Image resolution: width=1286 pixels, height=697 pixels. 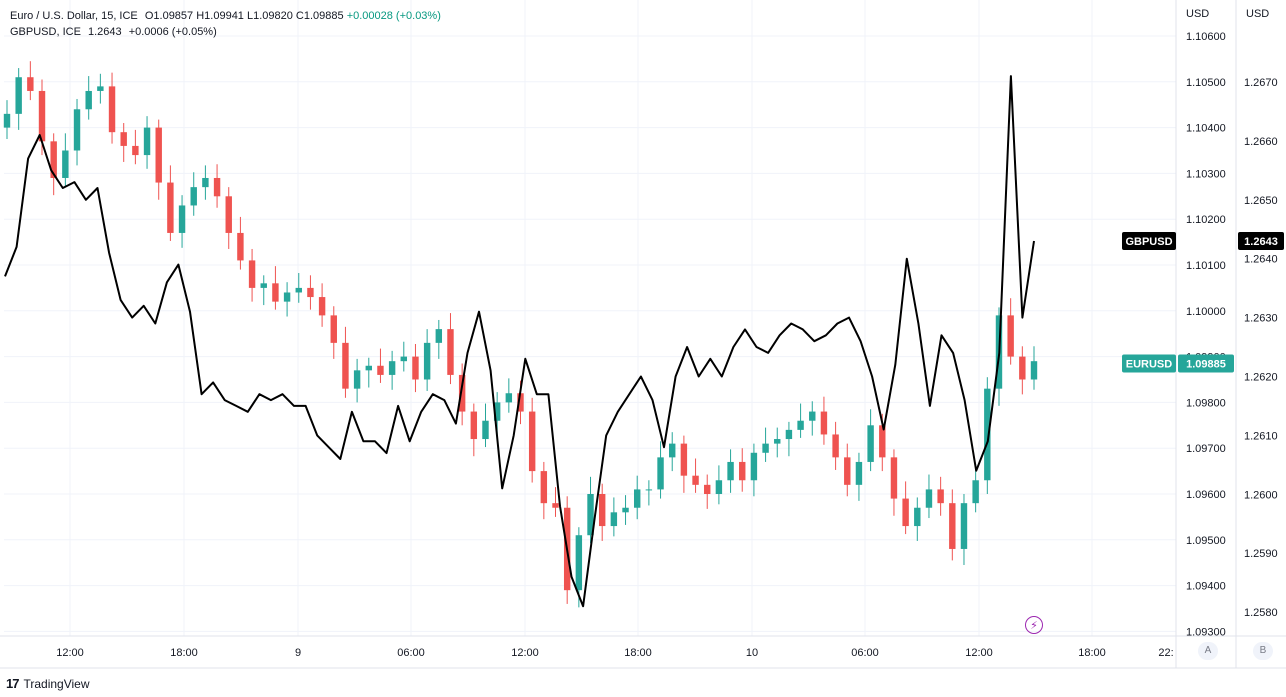 I want to click on time-tick-label: 22:, so click(x=1165, y=653).